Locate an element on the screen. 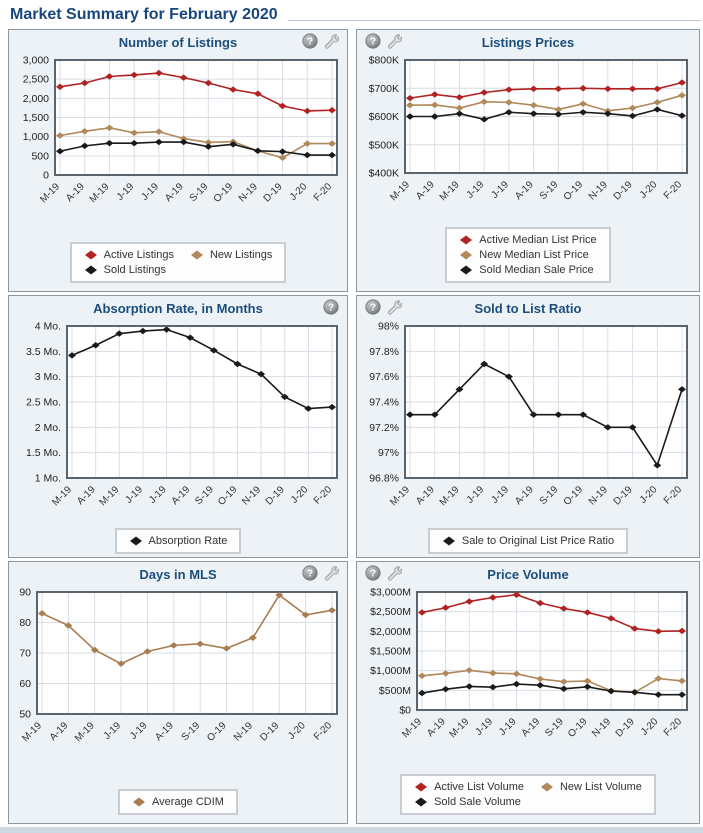 The width and height of the screenshot is (703, 833). y-tick-label: 97.2% is located at coordinates (384, 428).